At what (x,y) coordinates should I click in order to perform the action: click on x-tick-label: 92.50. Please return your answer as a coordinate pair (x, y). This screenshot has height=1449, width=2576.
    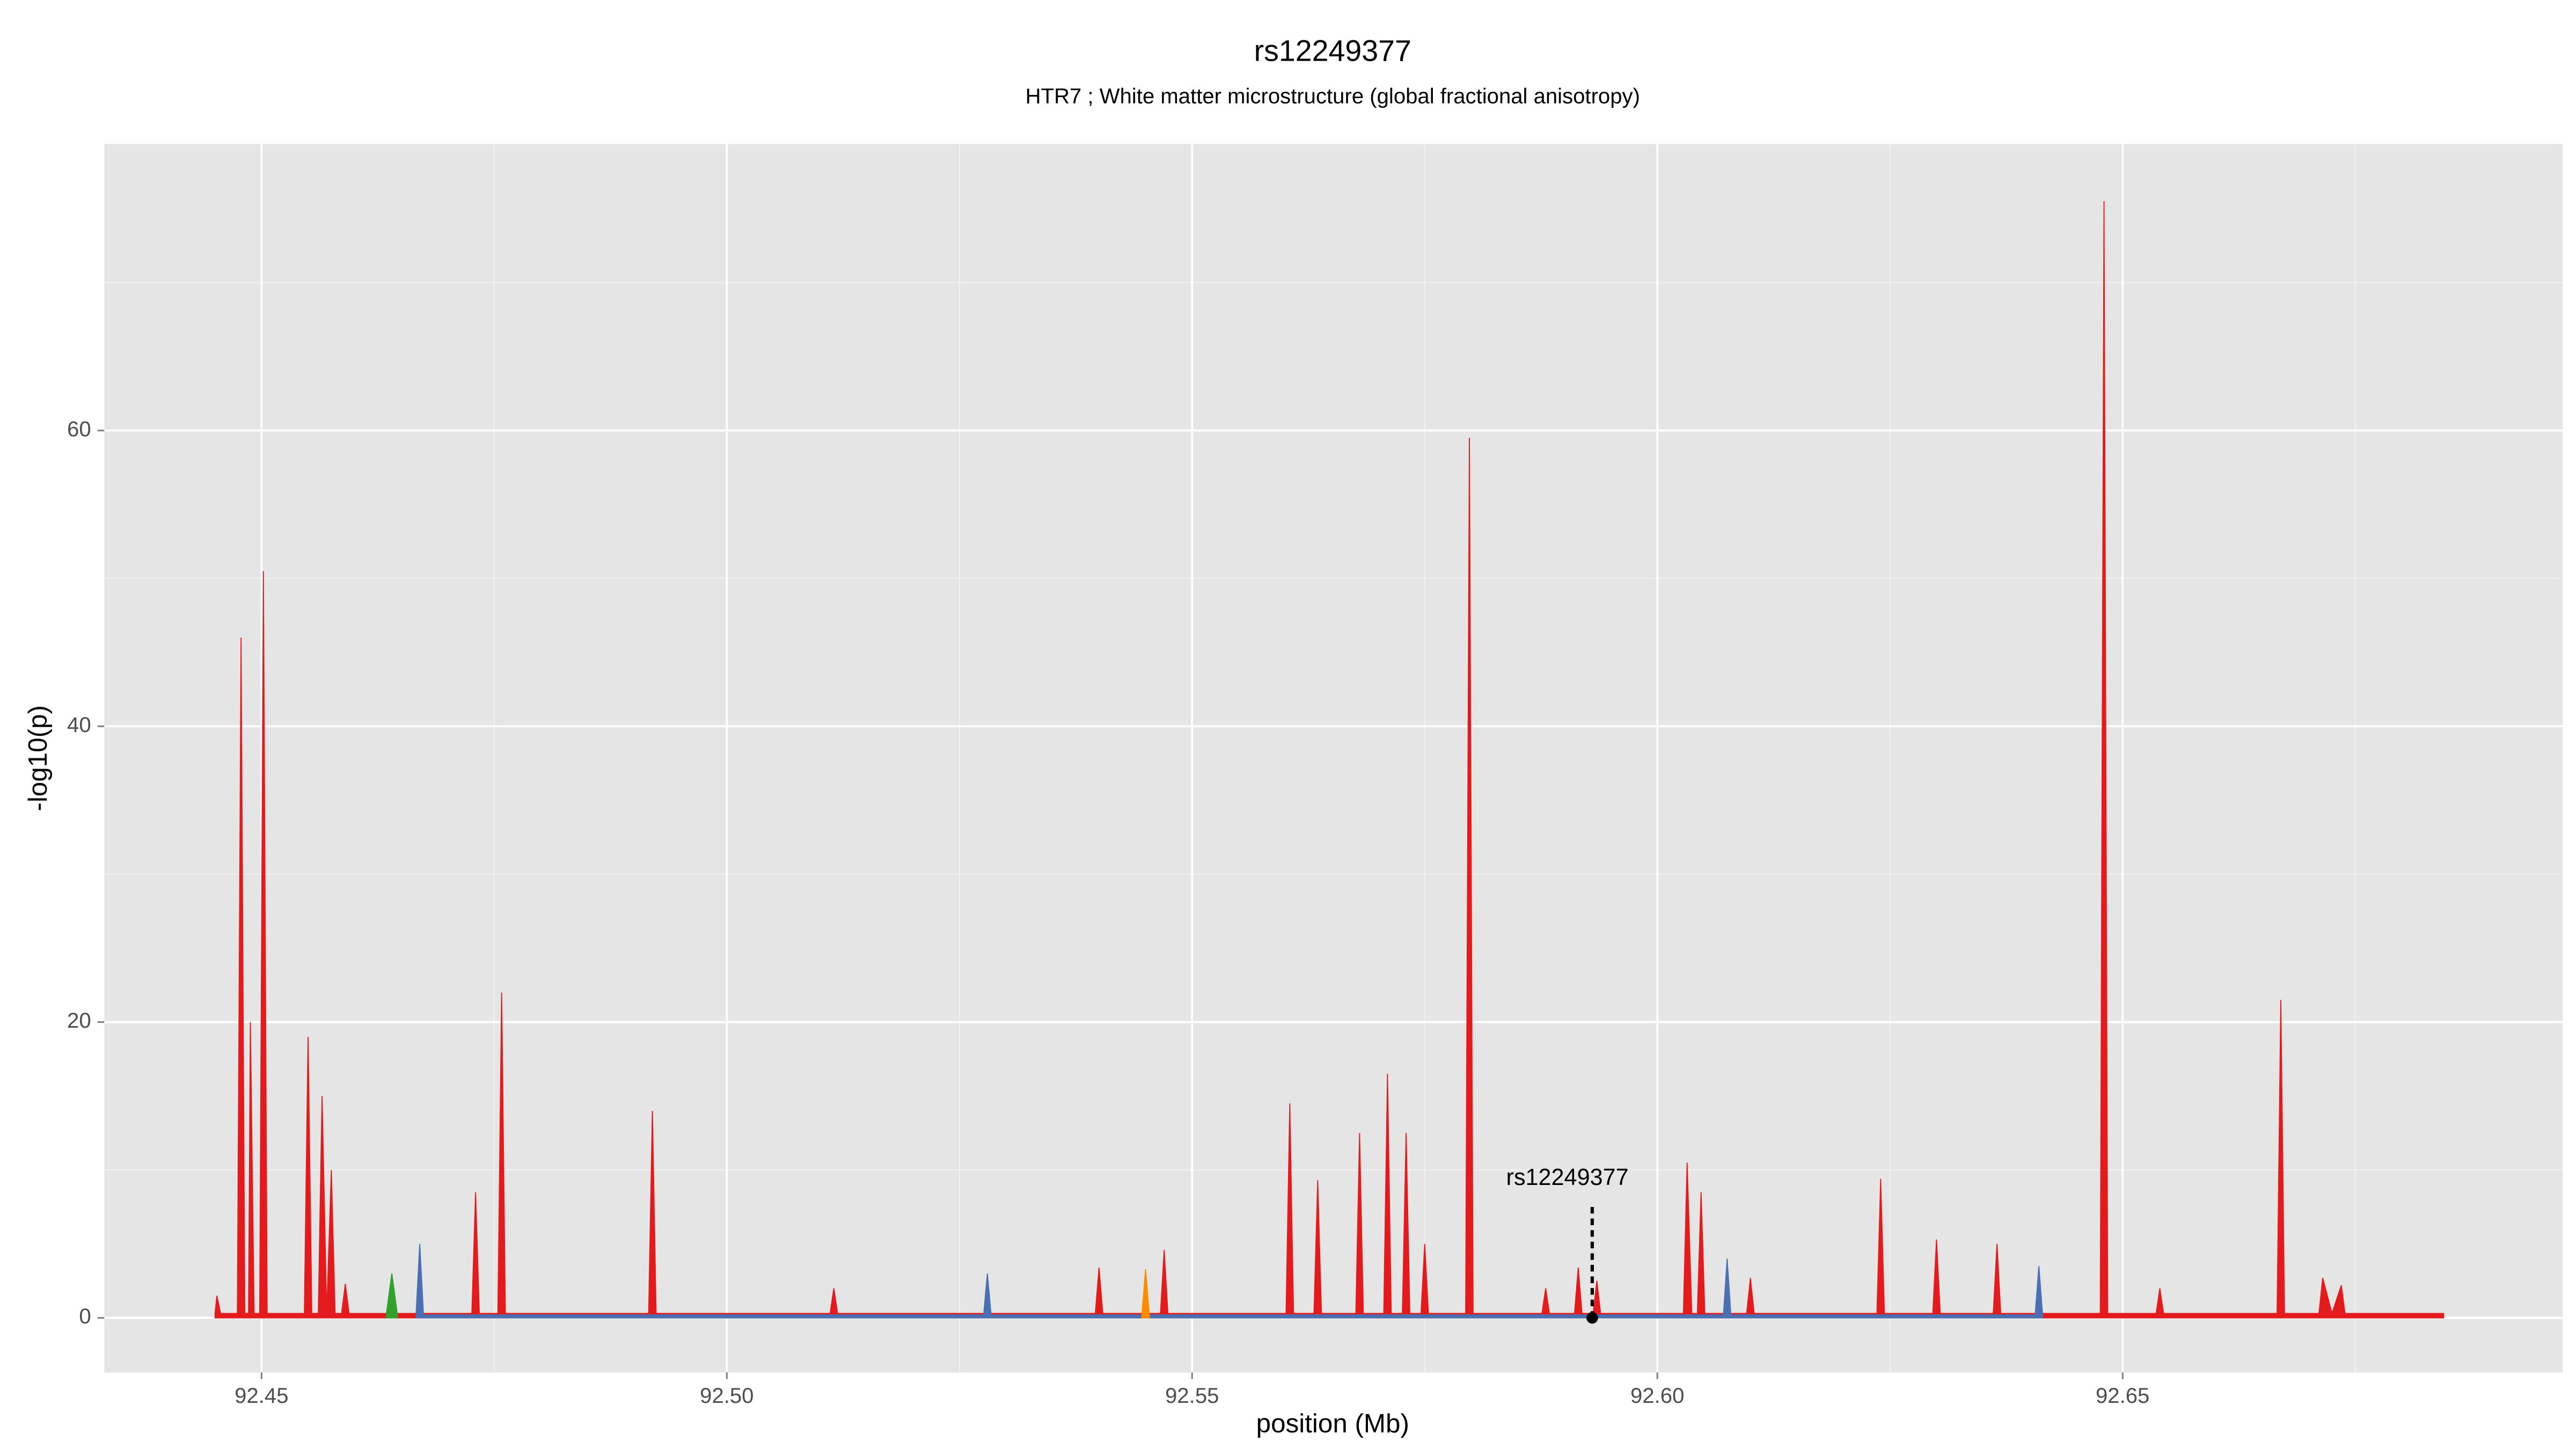
    Looking at the image, I should click on (726, 1396).